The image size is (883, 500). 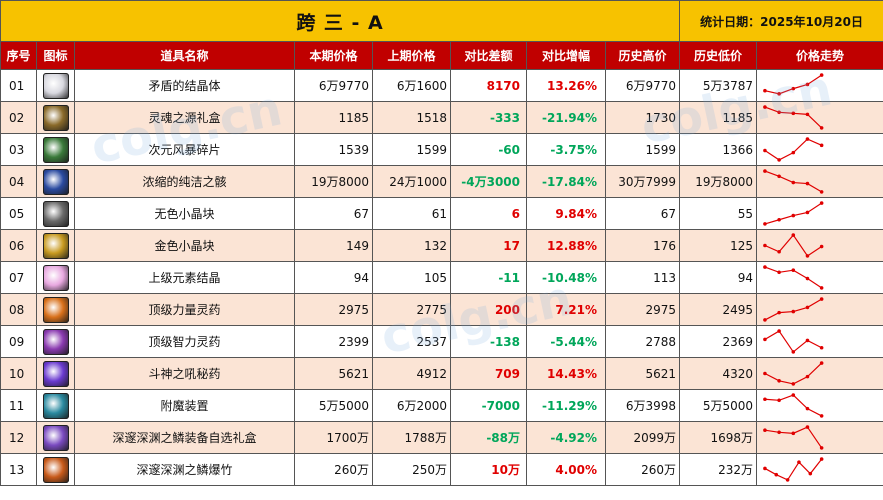 What do you see at coordinates (718, 117) in the screenshot?
I see `history-low: 1185` at bounding box center [718, 117].